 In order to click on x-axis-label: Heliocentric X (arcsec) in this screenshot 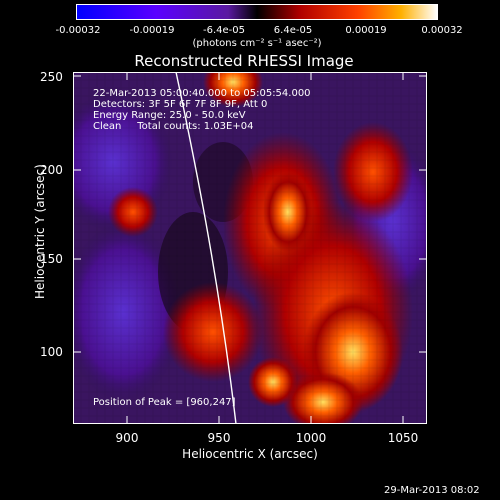, I will do `click(250, 454)`.